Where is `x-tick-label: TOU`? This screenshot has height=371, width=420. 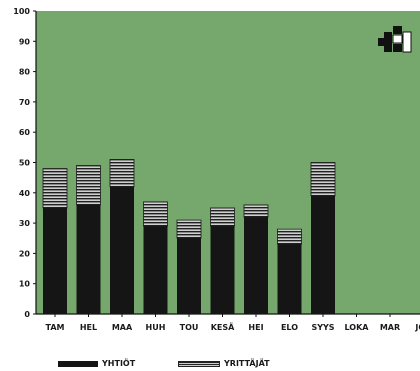 x-tick-label: TOU is located at coordinates (189, 327).